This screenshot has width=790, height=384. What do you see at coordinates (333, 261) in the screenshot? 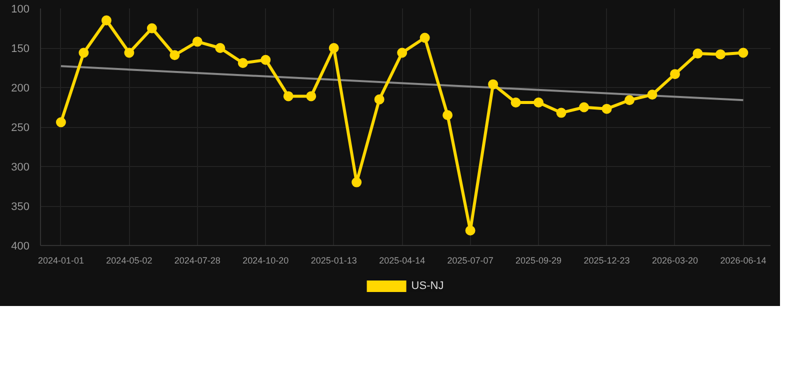
I see `x-tick-label: 2025-01-13` at bounding box center [333, 261].